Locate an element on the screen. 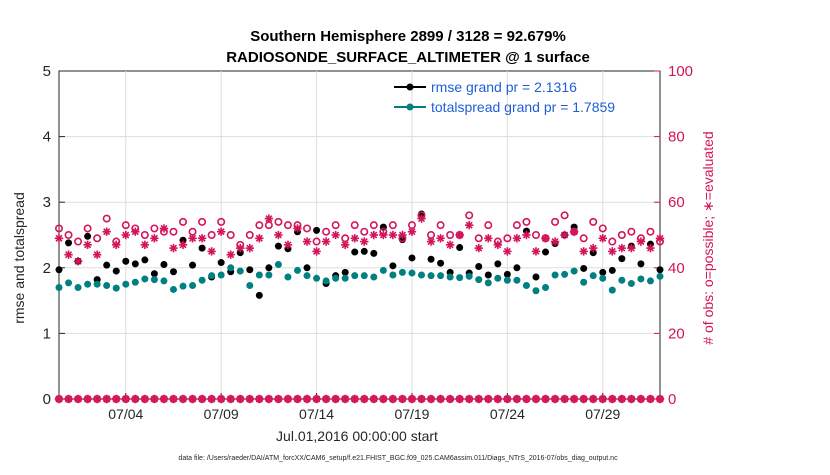 The height and width of the screenshot is (475, 830). tick-label-x: 07/19 is located at coordinates (411, 414).